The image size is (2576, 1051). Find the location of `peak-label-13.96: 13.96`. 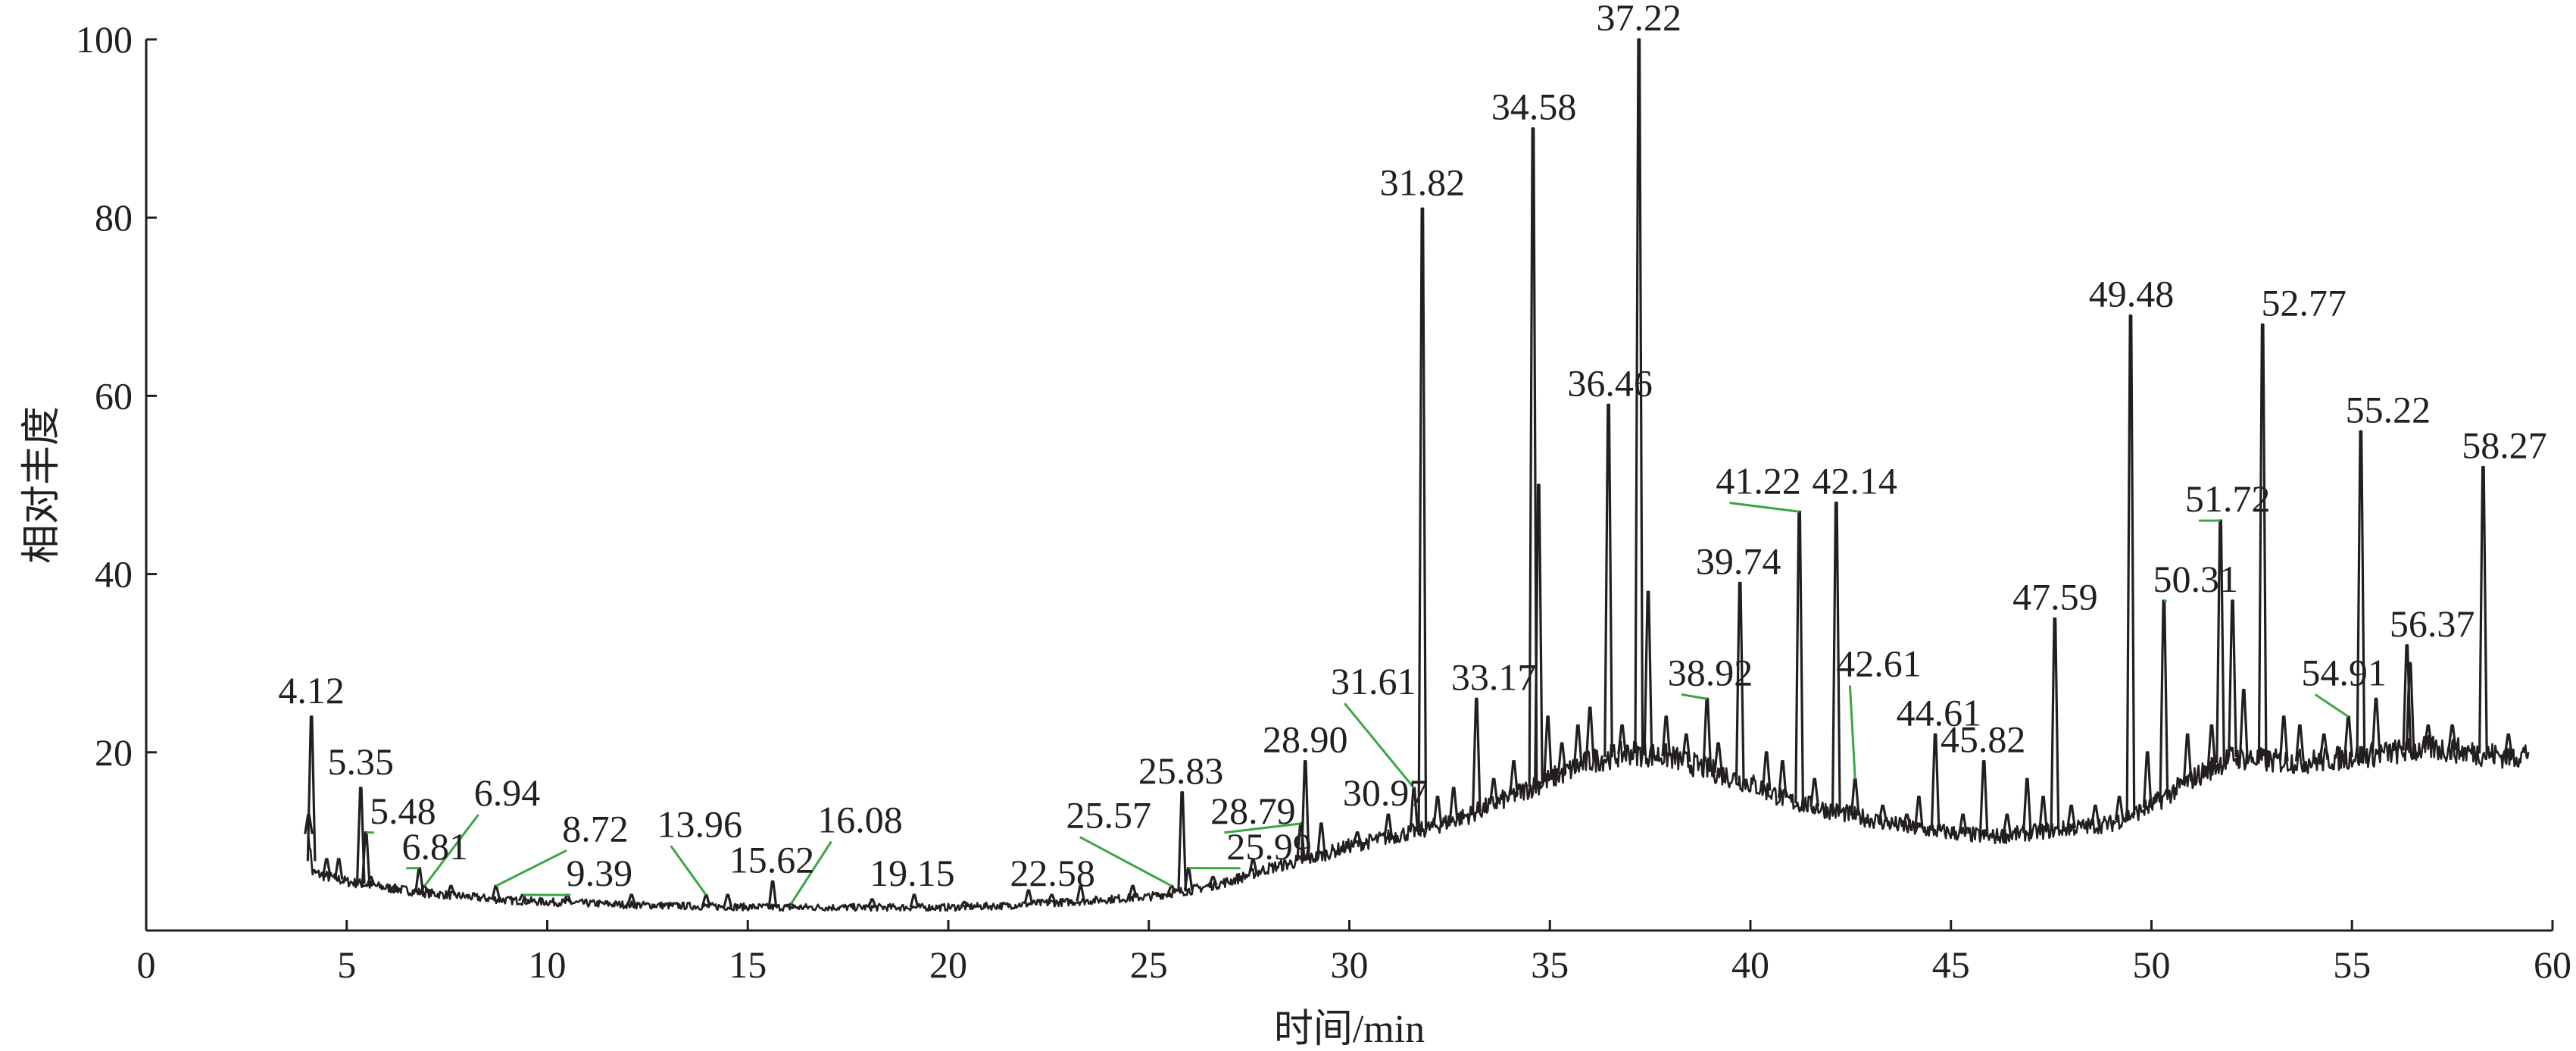

peak-label-13.96: 13.96 is located at coordinates (700, 823).